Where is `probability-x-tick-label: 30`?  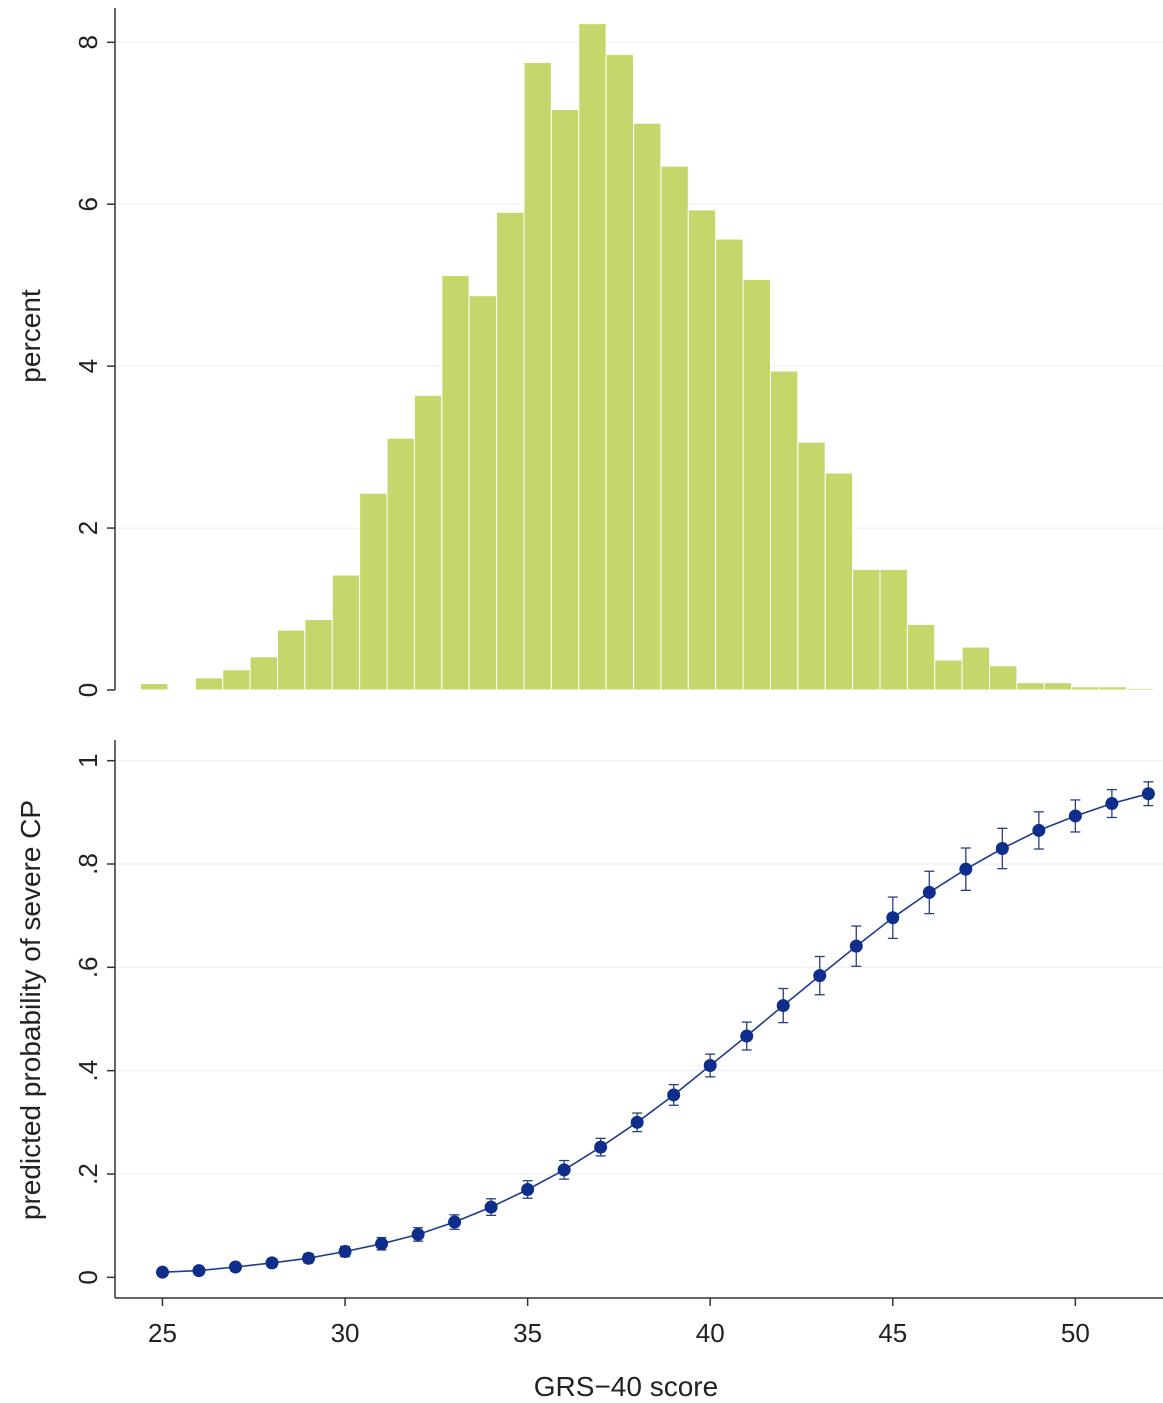 probability-x-tick-label: 30 is located at coordinates (345, 1333).